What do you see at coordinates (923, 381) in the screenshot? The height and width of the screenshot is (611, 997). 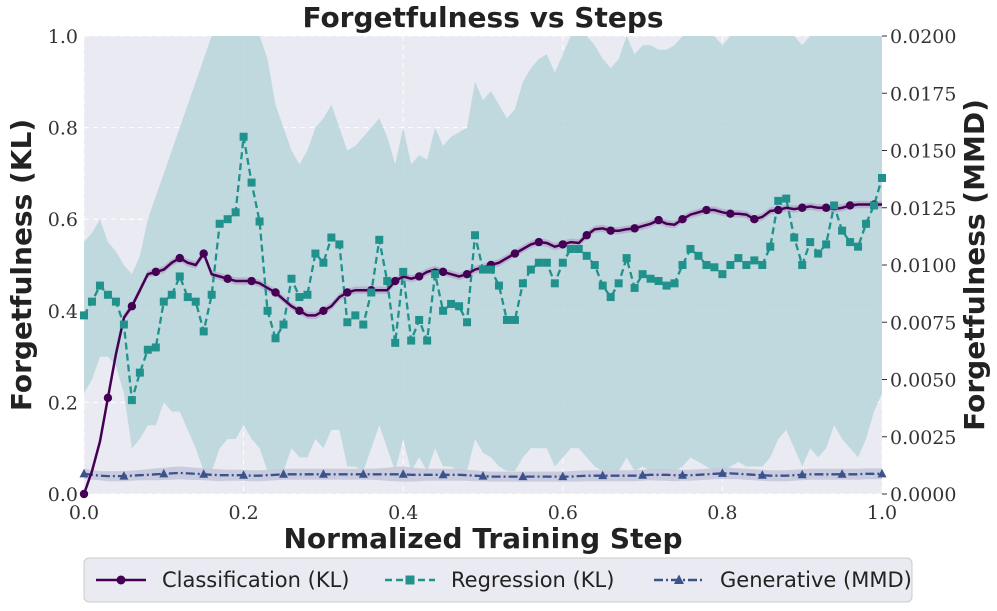 I see `y-tick-label-right: 0.0050` at bounding box center [923, 381].